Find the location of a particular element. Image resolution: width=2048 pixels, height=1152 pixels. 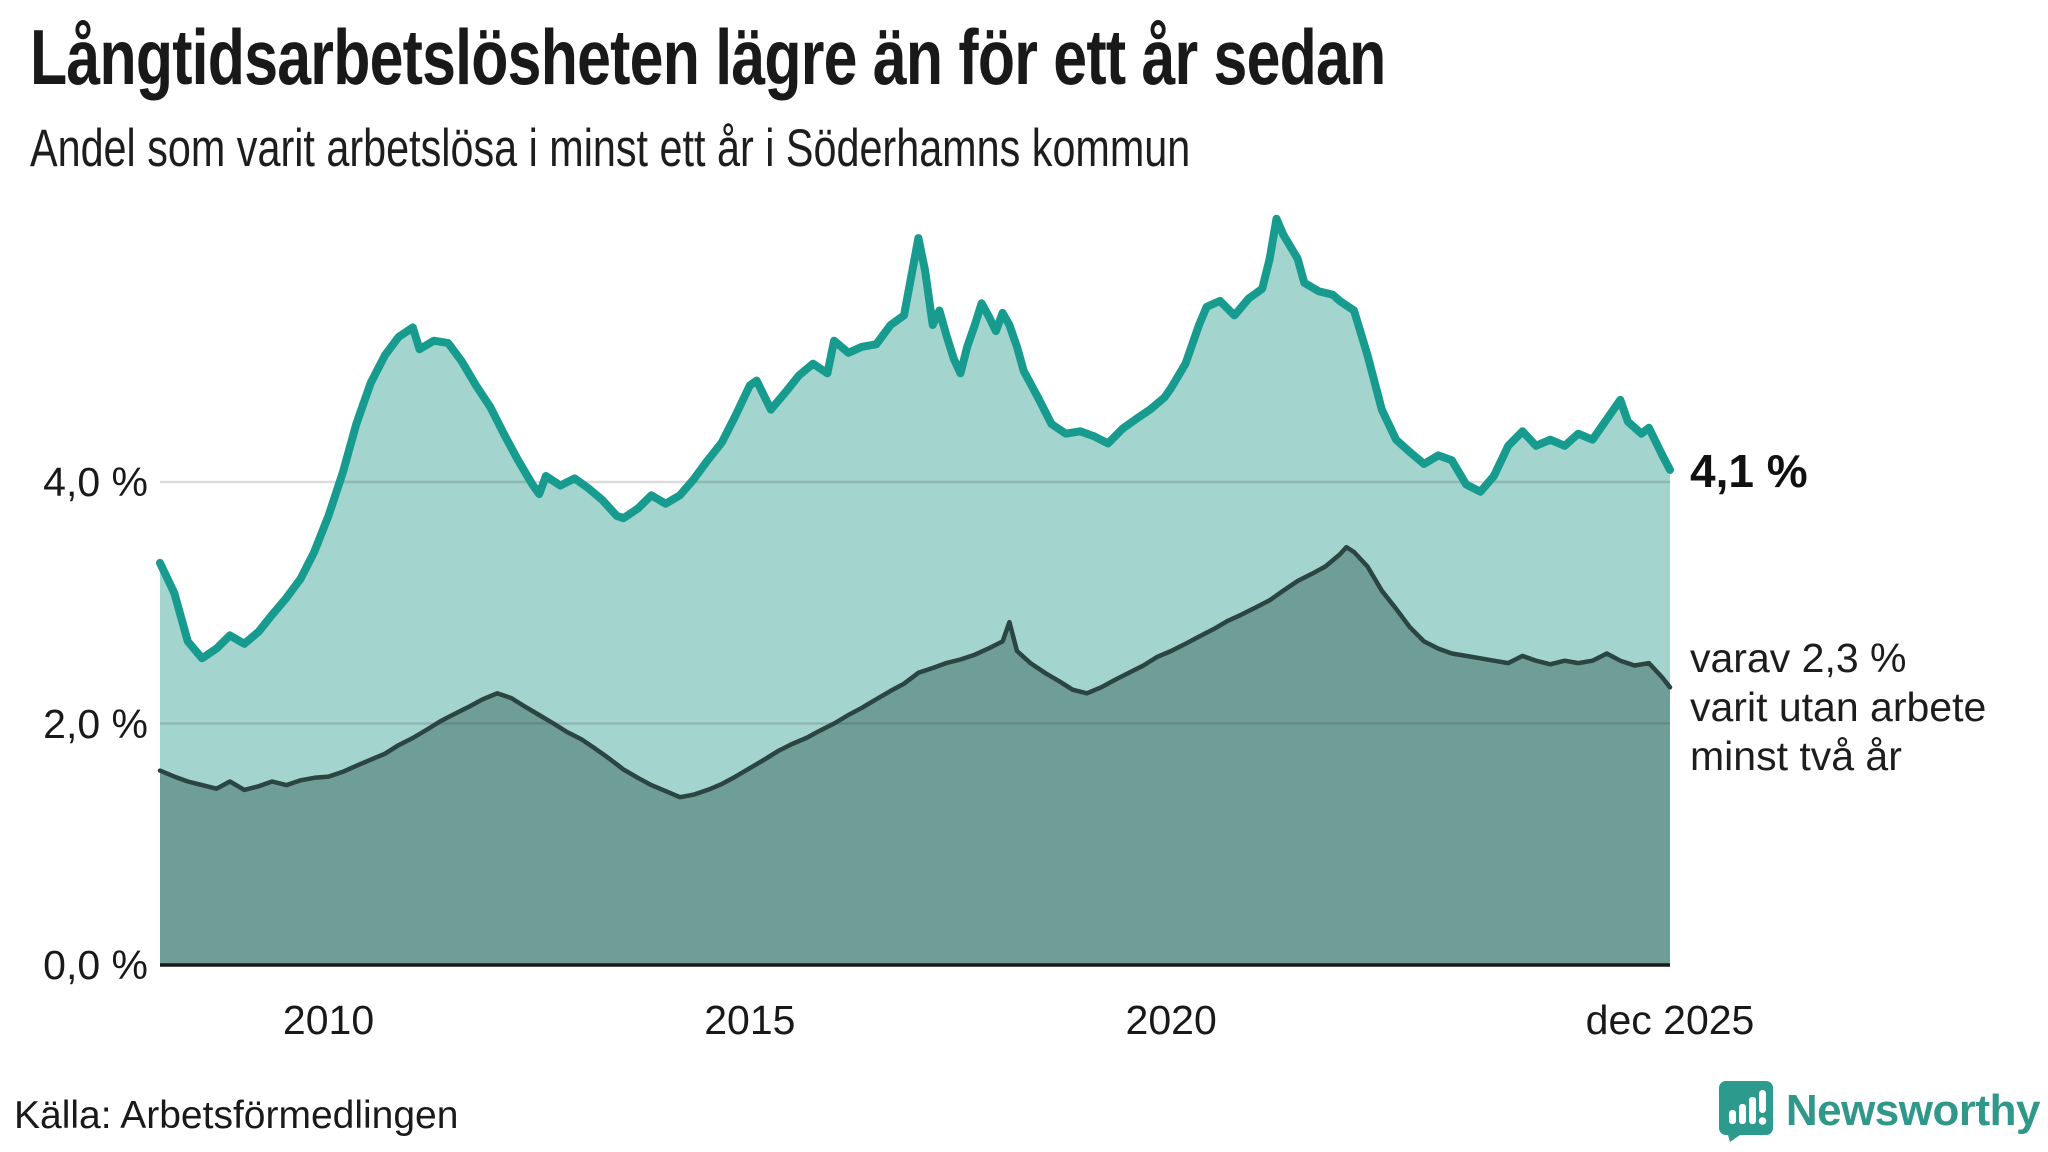

logo-exclamation-bar is located at coordinates (1762, 1101).